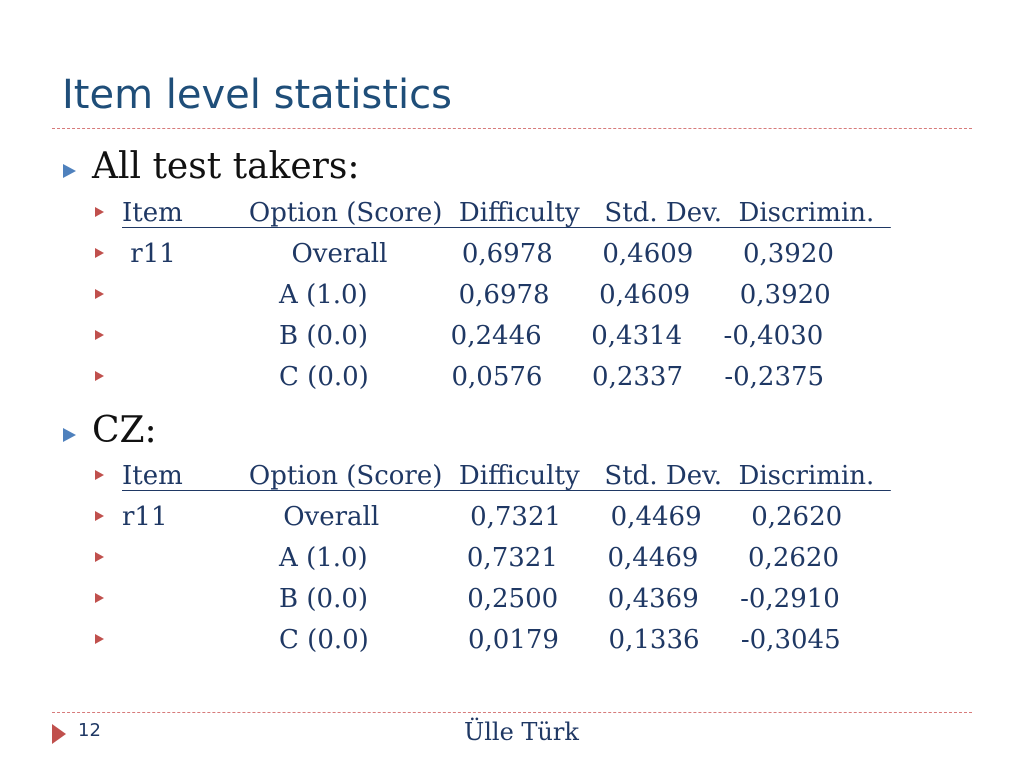  I want to click on section-heading-all-test-takers: All test takers:, so click(211, 207).